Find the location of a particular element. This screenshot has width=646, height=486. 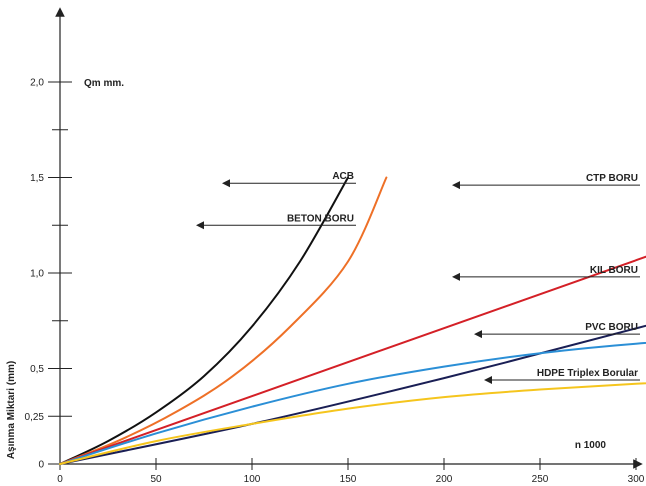

x-tick-label: 200 is located at coordinates (444, 479).